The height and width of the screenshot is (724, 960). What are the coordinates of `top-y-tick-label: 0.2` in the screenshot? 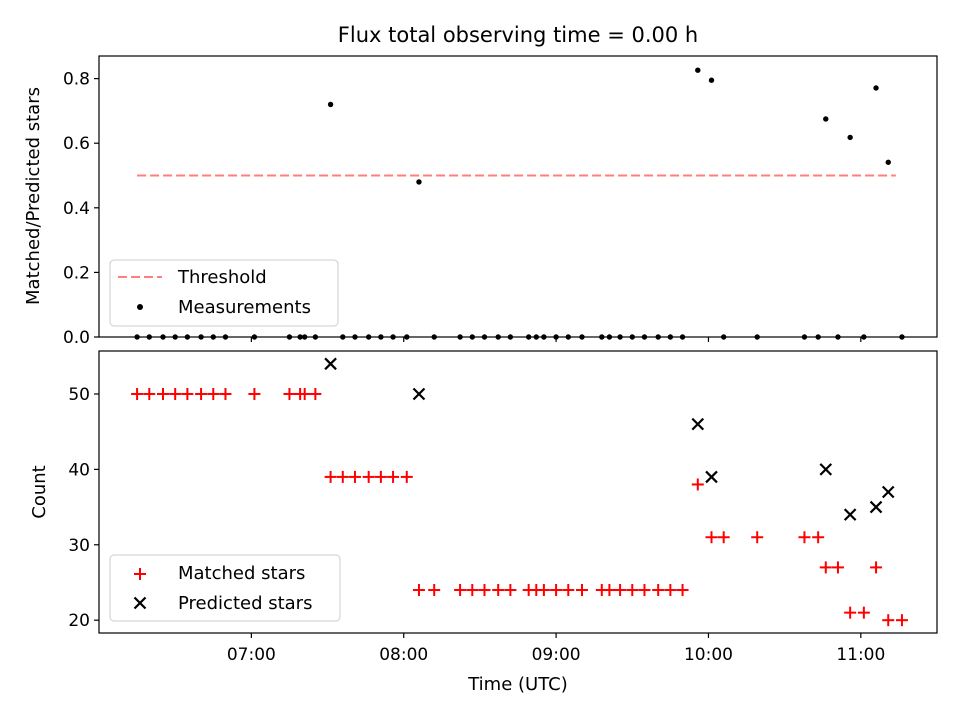 It's located at (76, 273).